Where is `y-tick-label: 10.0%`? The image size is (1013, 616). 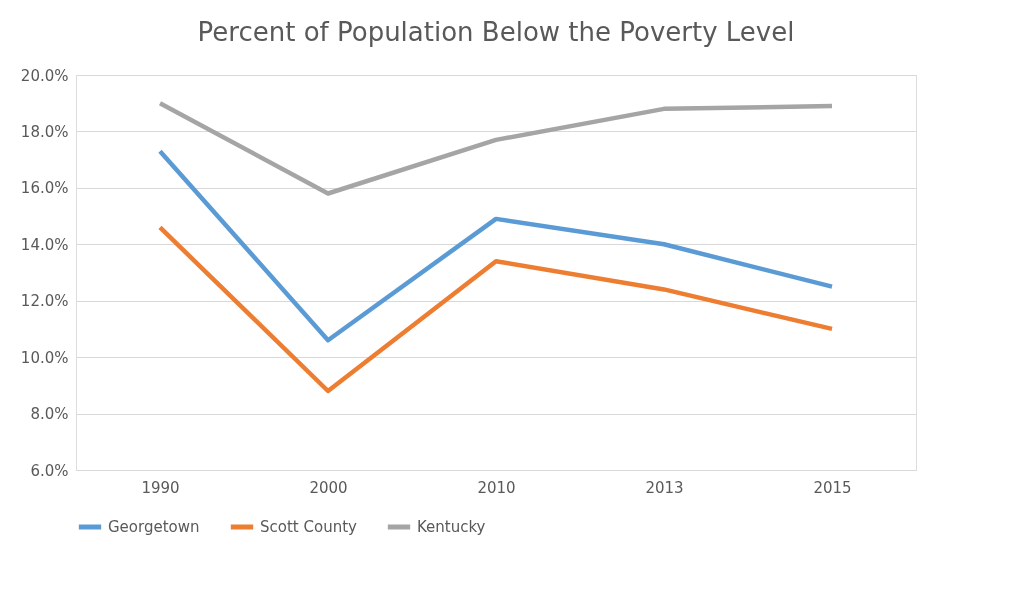
y-tick-label: 10.0% is located at coordinates (44, 357).